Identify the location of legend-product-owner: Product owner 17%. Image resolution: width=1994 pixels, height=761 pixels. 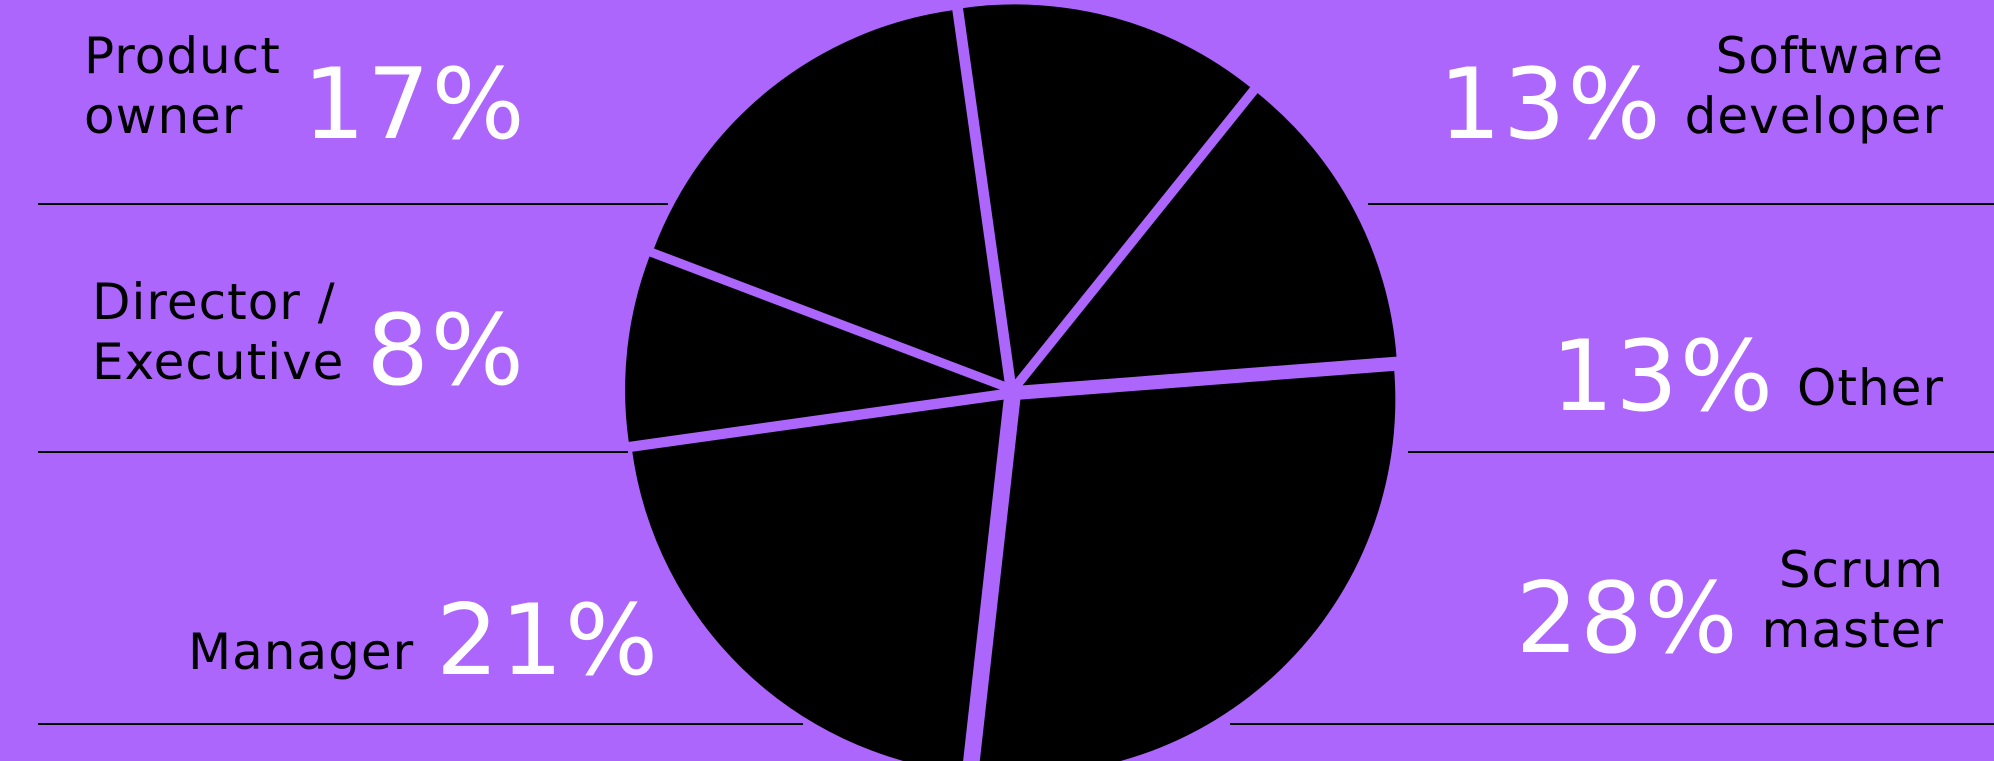
(305, 90).